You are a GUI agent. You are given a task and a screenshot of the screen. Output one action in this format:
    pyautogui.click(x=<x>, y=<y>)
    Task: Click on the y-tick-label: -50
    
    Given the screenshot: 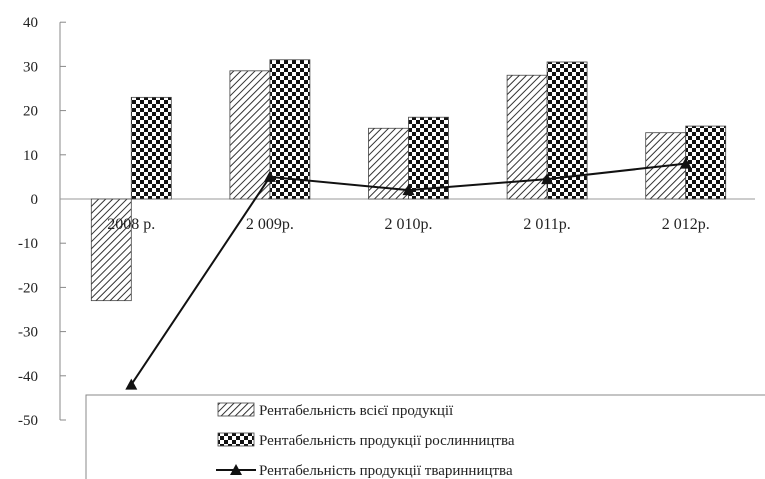 What is the action you would take?
    pyautogui.click(x=28, y=421)
    